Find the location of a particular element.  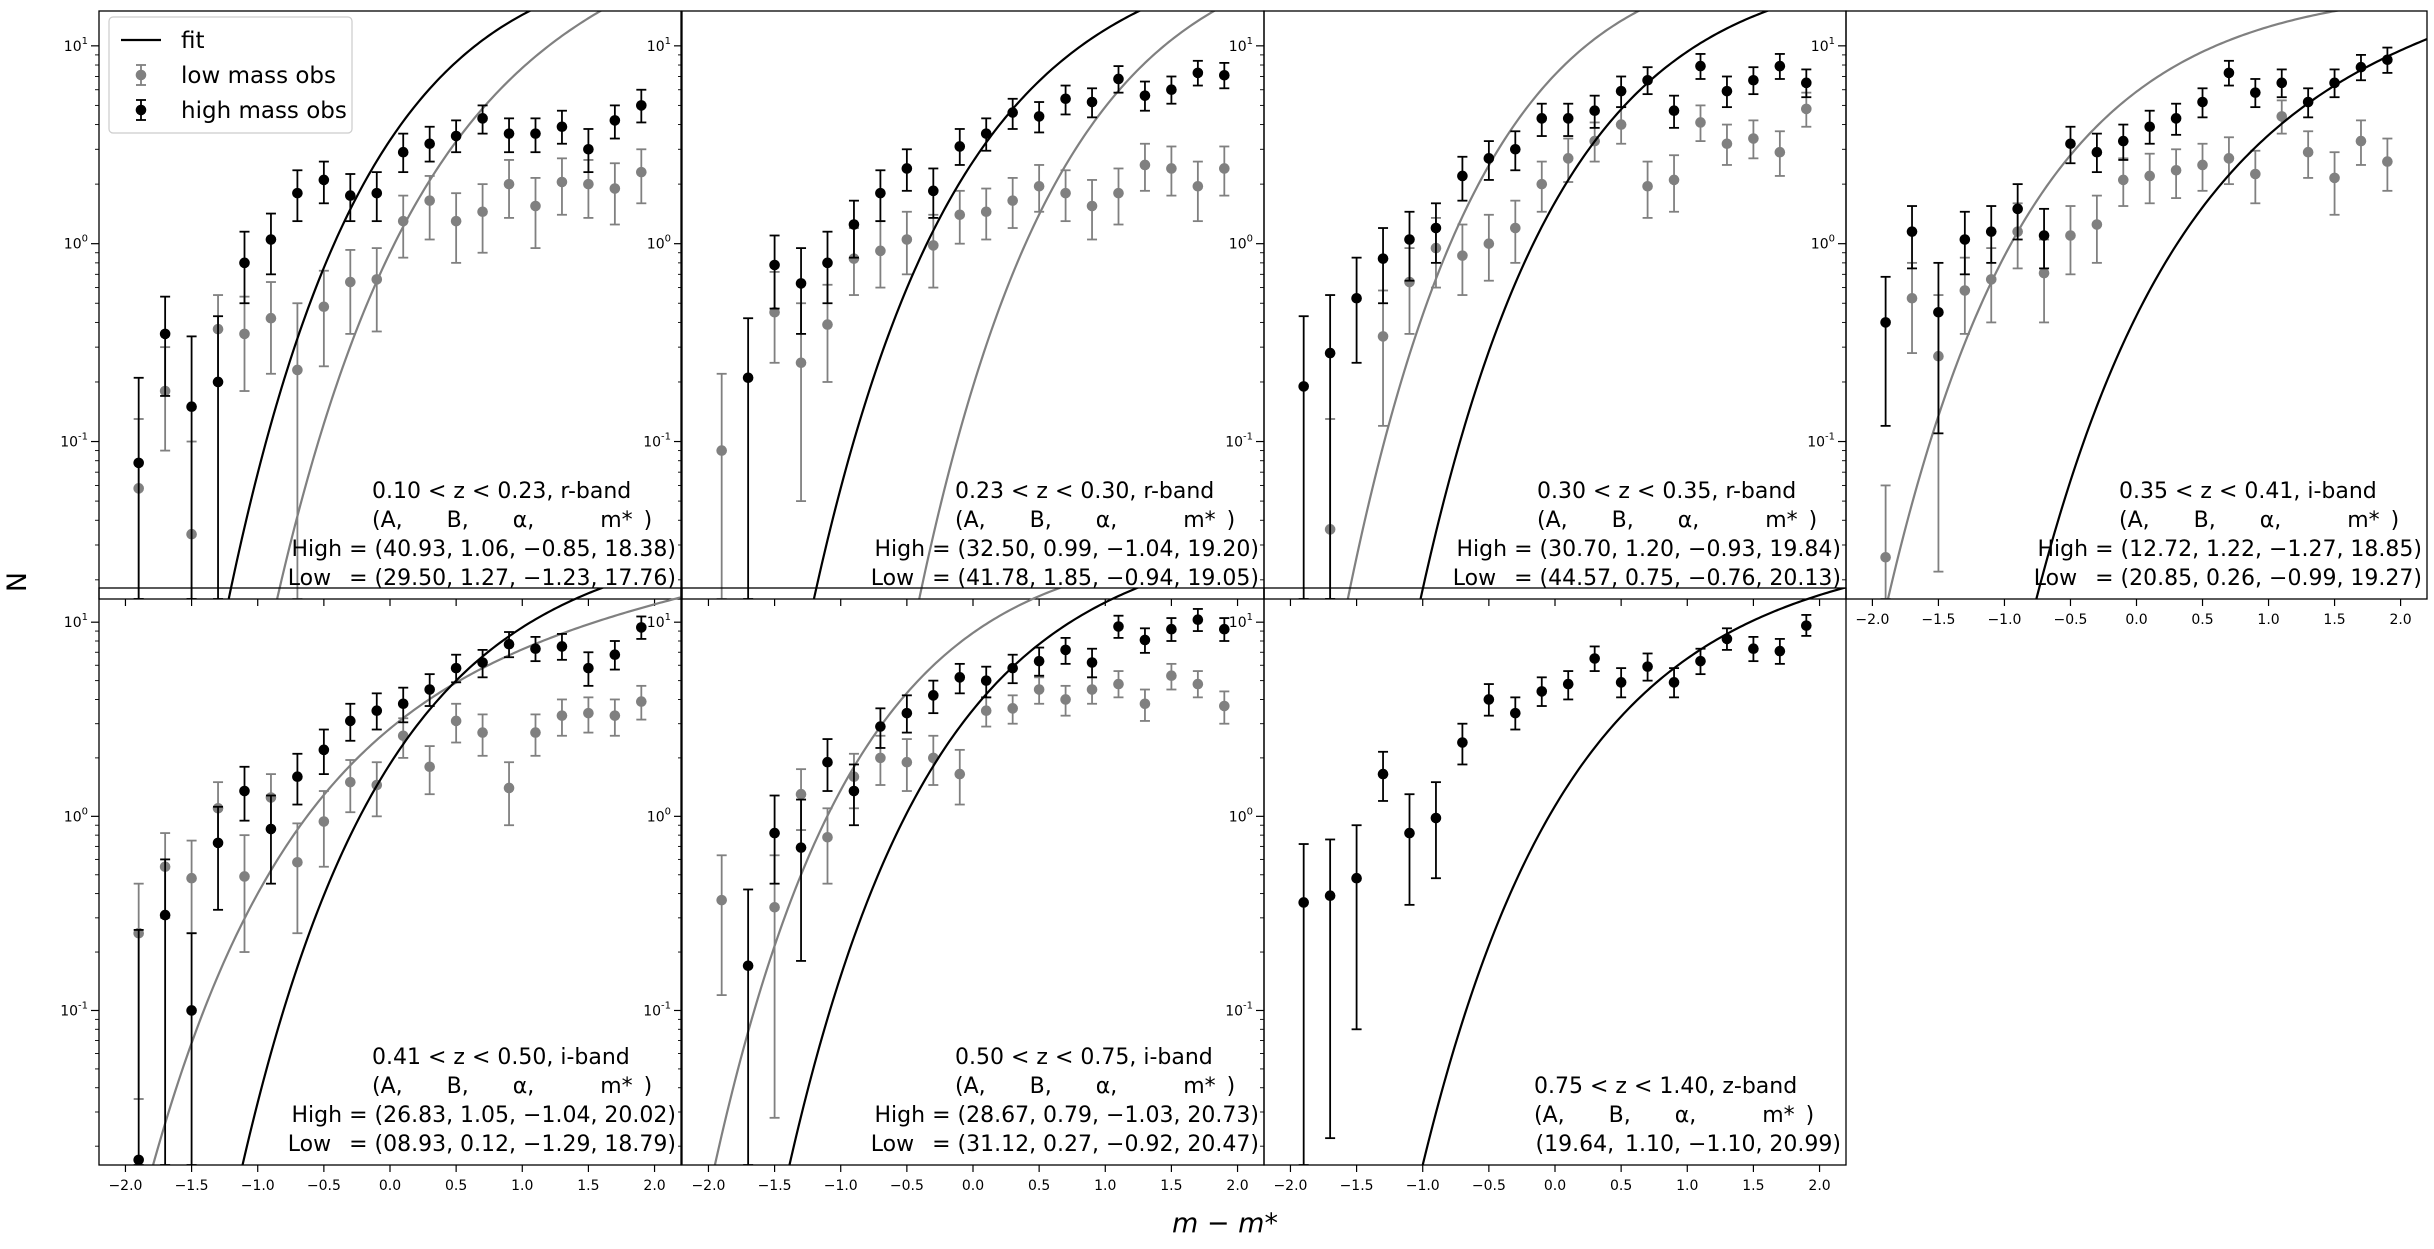

annotation-row: Low = (29.50, 1.27, −1.23, 17.76) is located at coordinates (482, 578).